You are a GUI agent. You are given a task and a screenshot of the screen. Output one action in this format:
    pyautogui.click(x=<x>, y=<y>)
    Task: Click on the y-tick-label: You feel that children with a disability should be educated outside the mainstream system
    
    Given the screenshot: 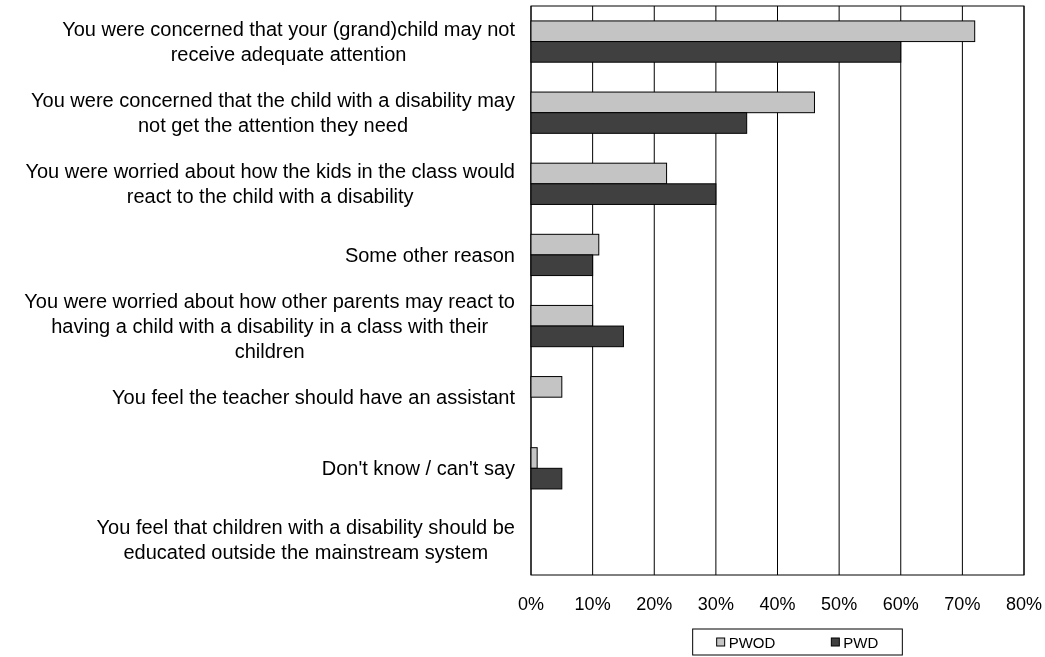 What is the action you would take?
    pyautogui.click(x=305, y=539)
    